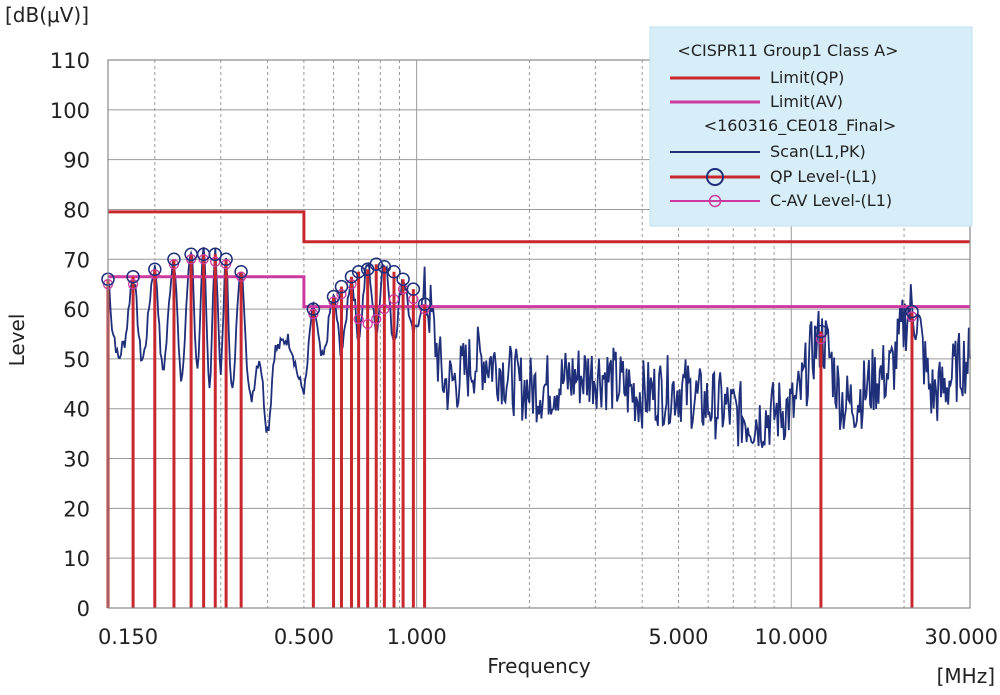 This screenshot has height=695, width=1000. Describe the element at coordinates (961, 637) in the screenshot. I see `x-tick-label: 30.000` at that location.